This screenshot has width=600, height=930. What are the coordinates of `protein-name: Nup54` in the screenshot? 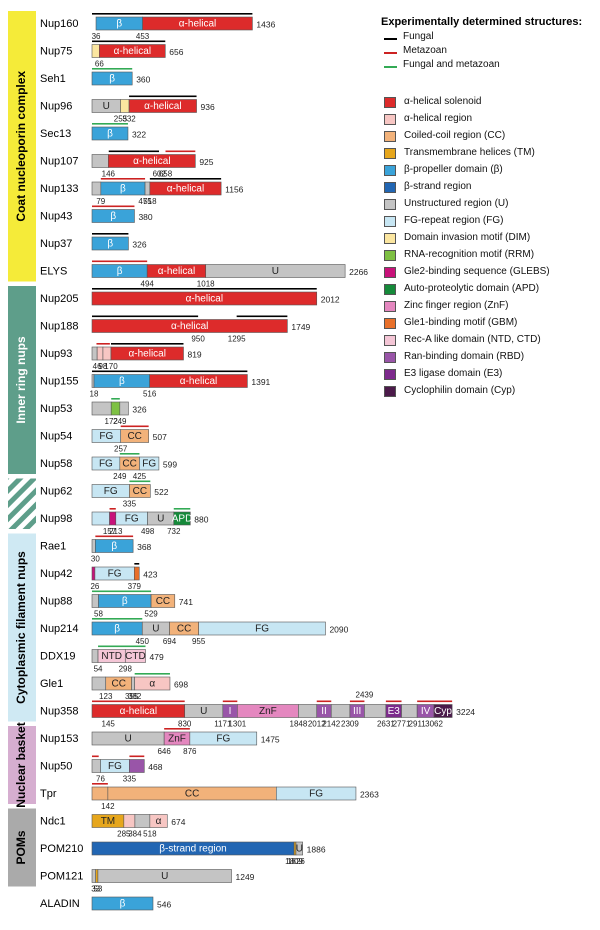 It's located at (56, 436).